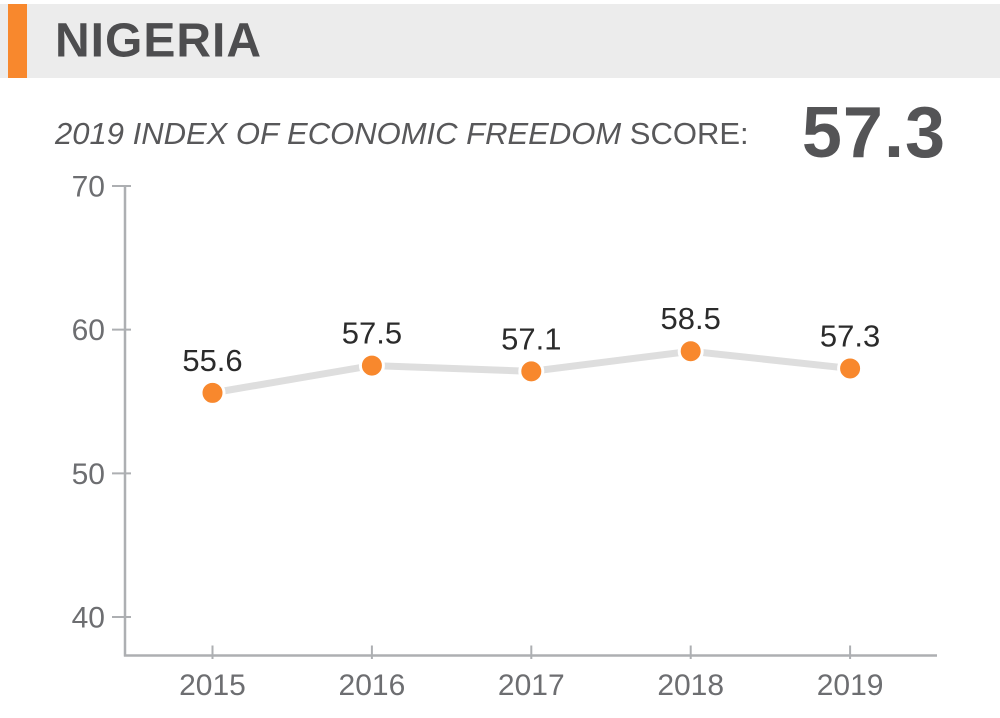 The width and height of the screenshot is (1000, 718). What do you see at coordinates (212, 360) in the screenshot?
I see `data-point-label-2015: 55.6` at bounding box center [212, 360].